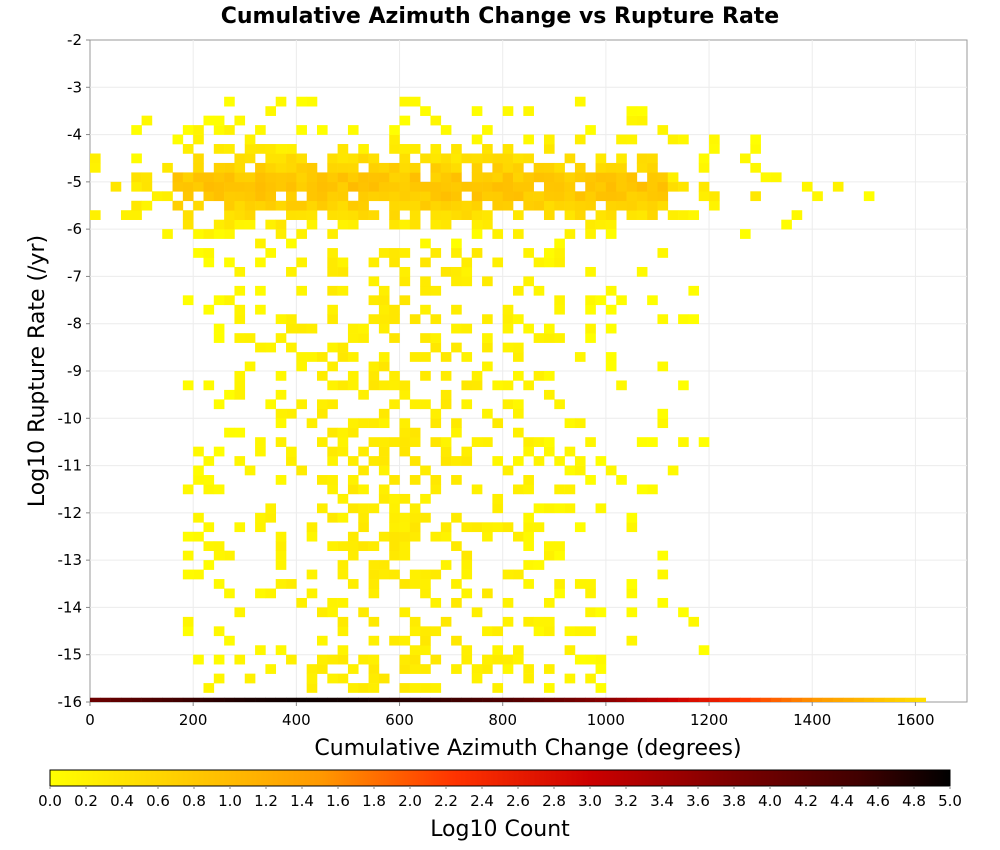 The height and width of the screenshot is (850, 1000). I want to click on colorbar-tick-label: 1.0, so click(230, 801).